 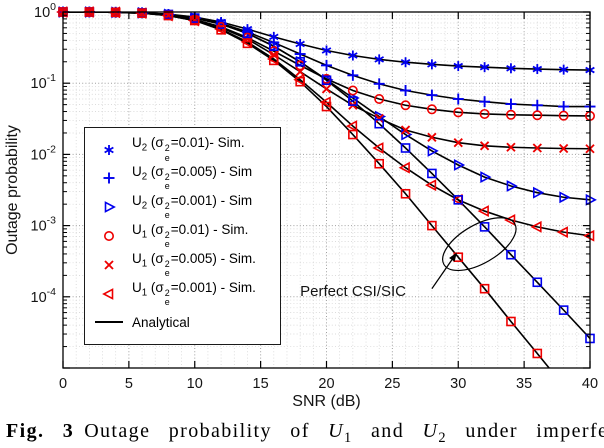 I want to click on y-tick-label: 10⁻¹, so click(x=44, y=82).